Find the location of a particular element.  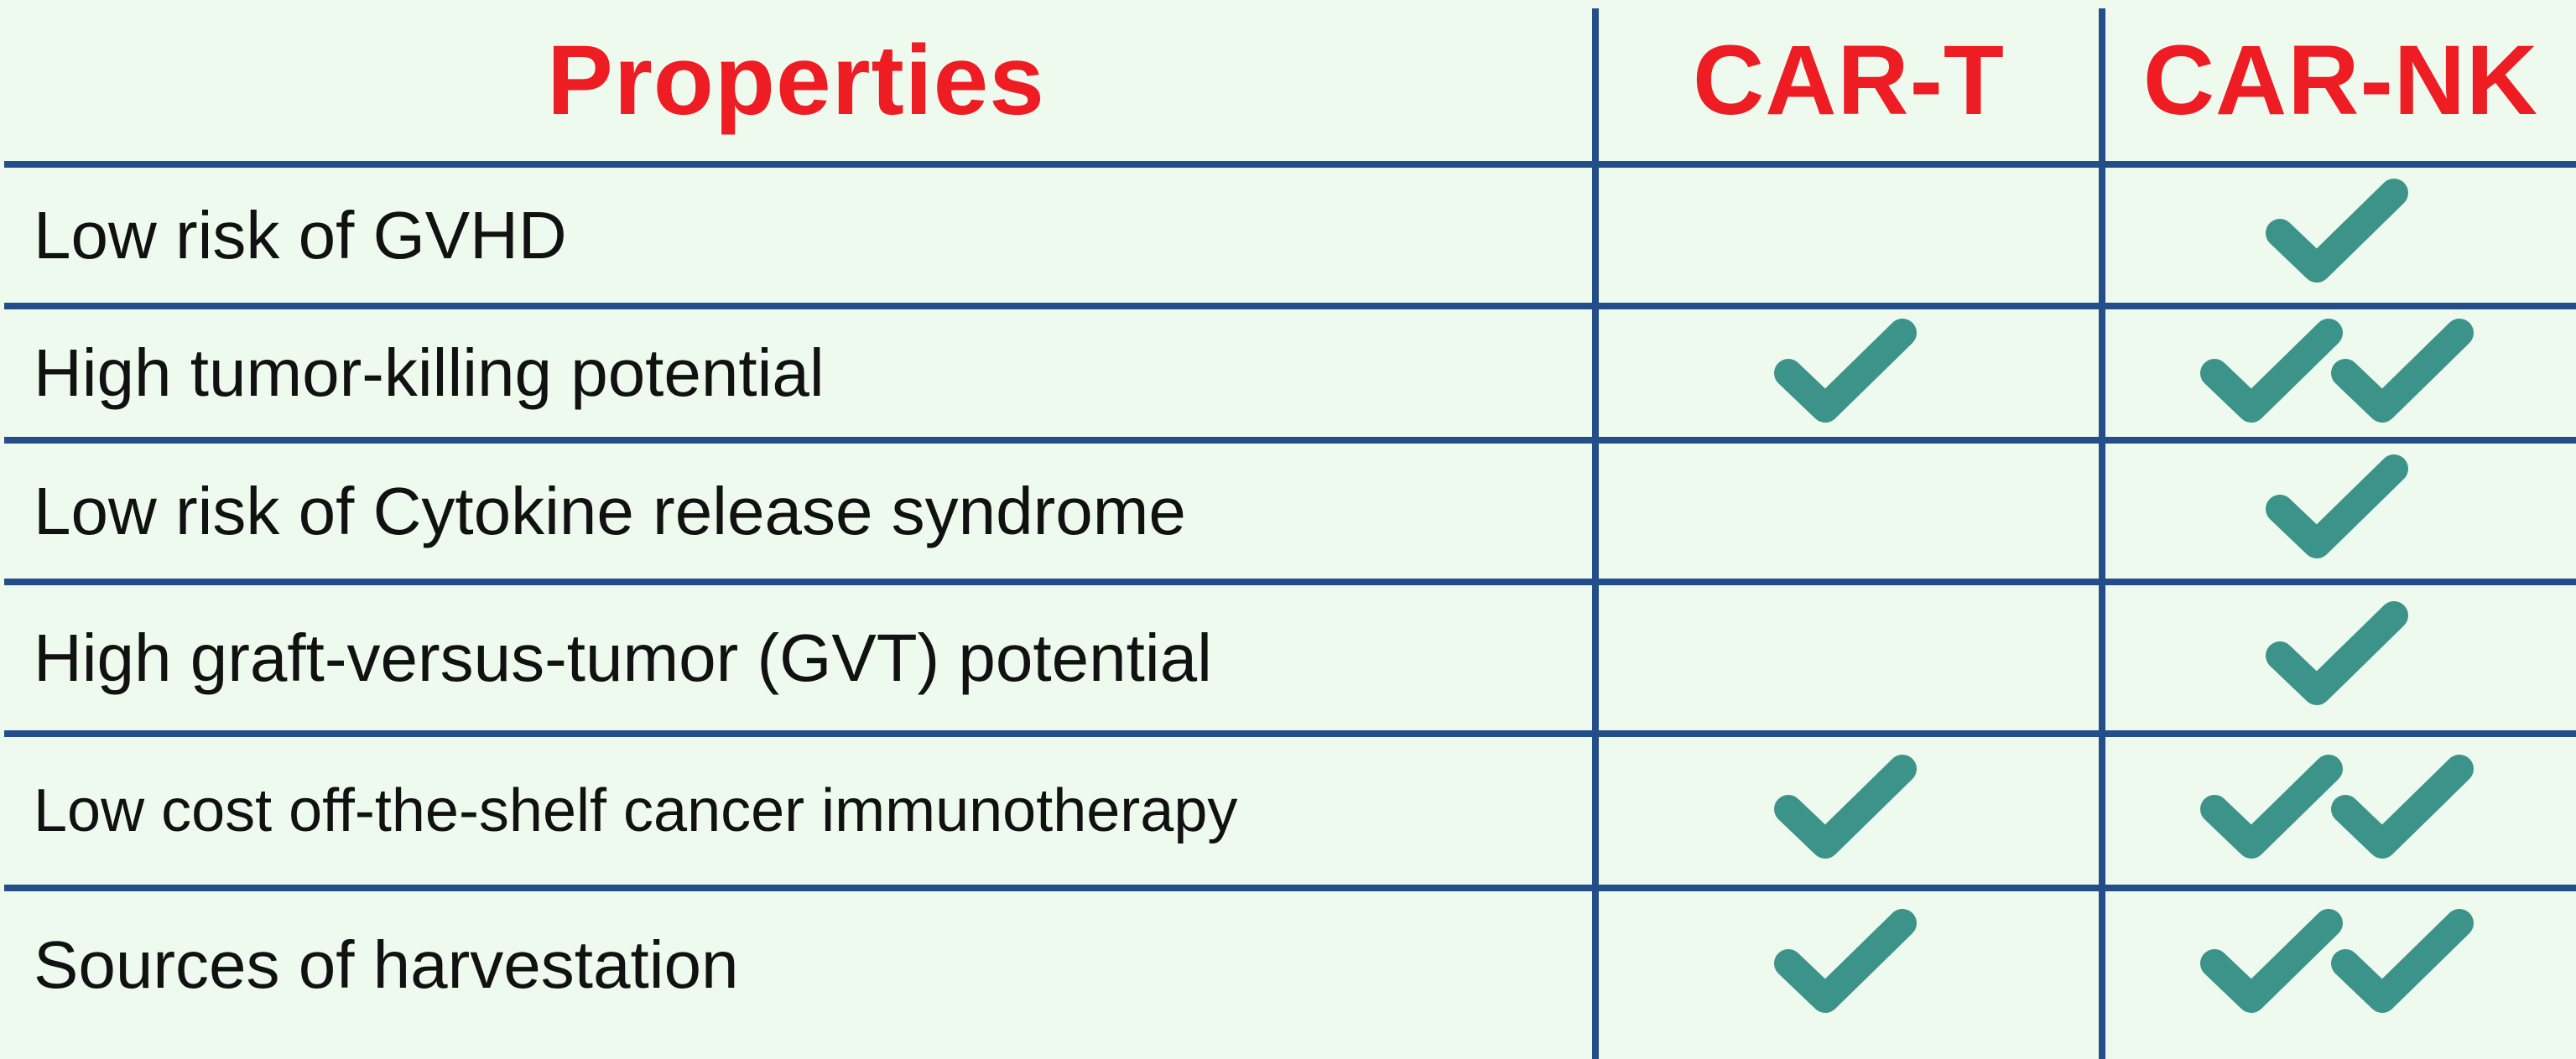

row-label: Low risk of Cytokine release syndrome is located at coordinates (610, 510).